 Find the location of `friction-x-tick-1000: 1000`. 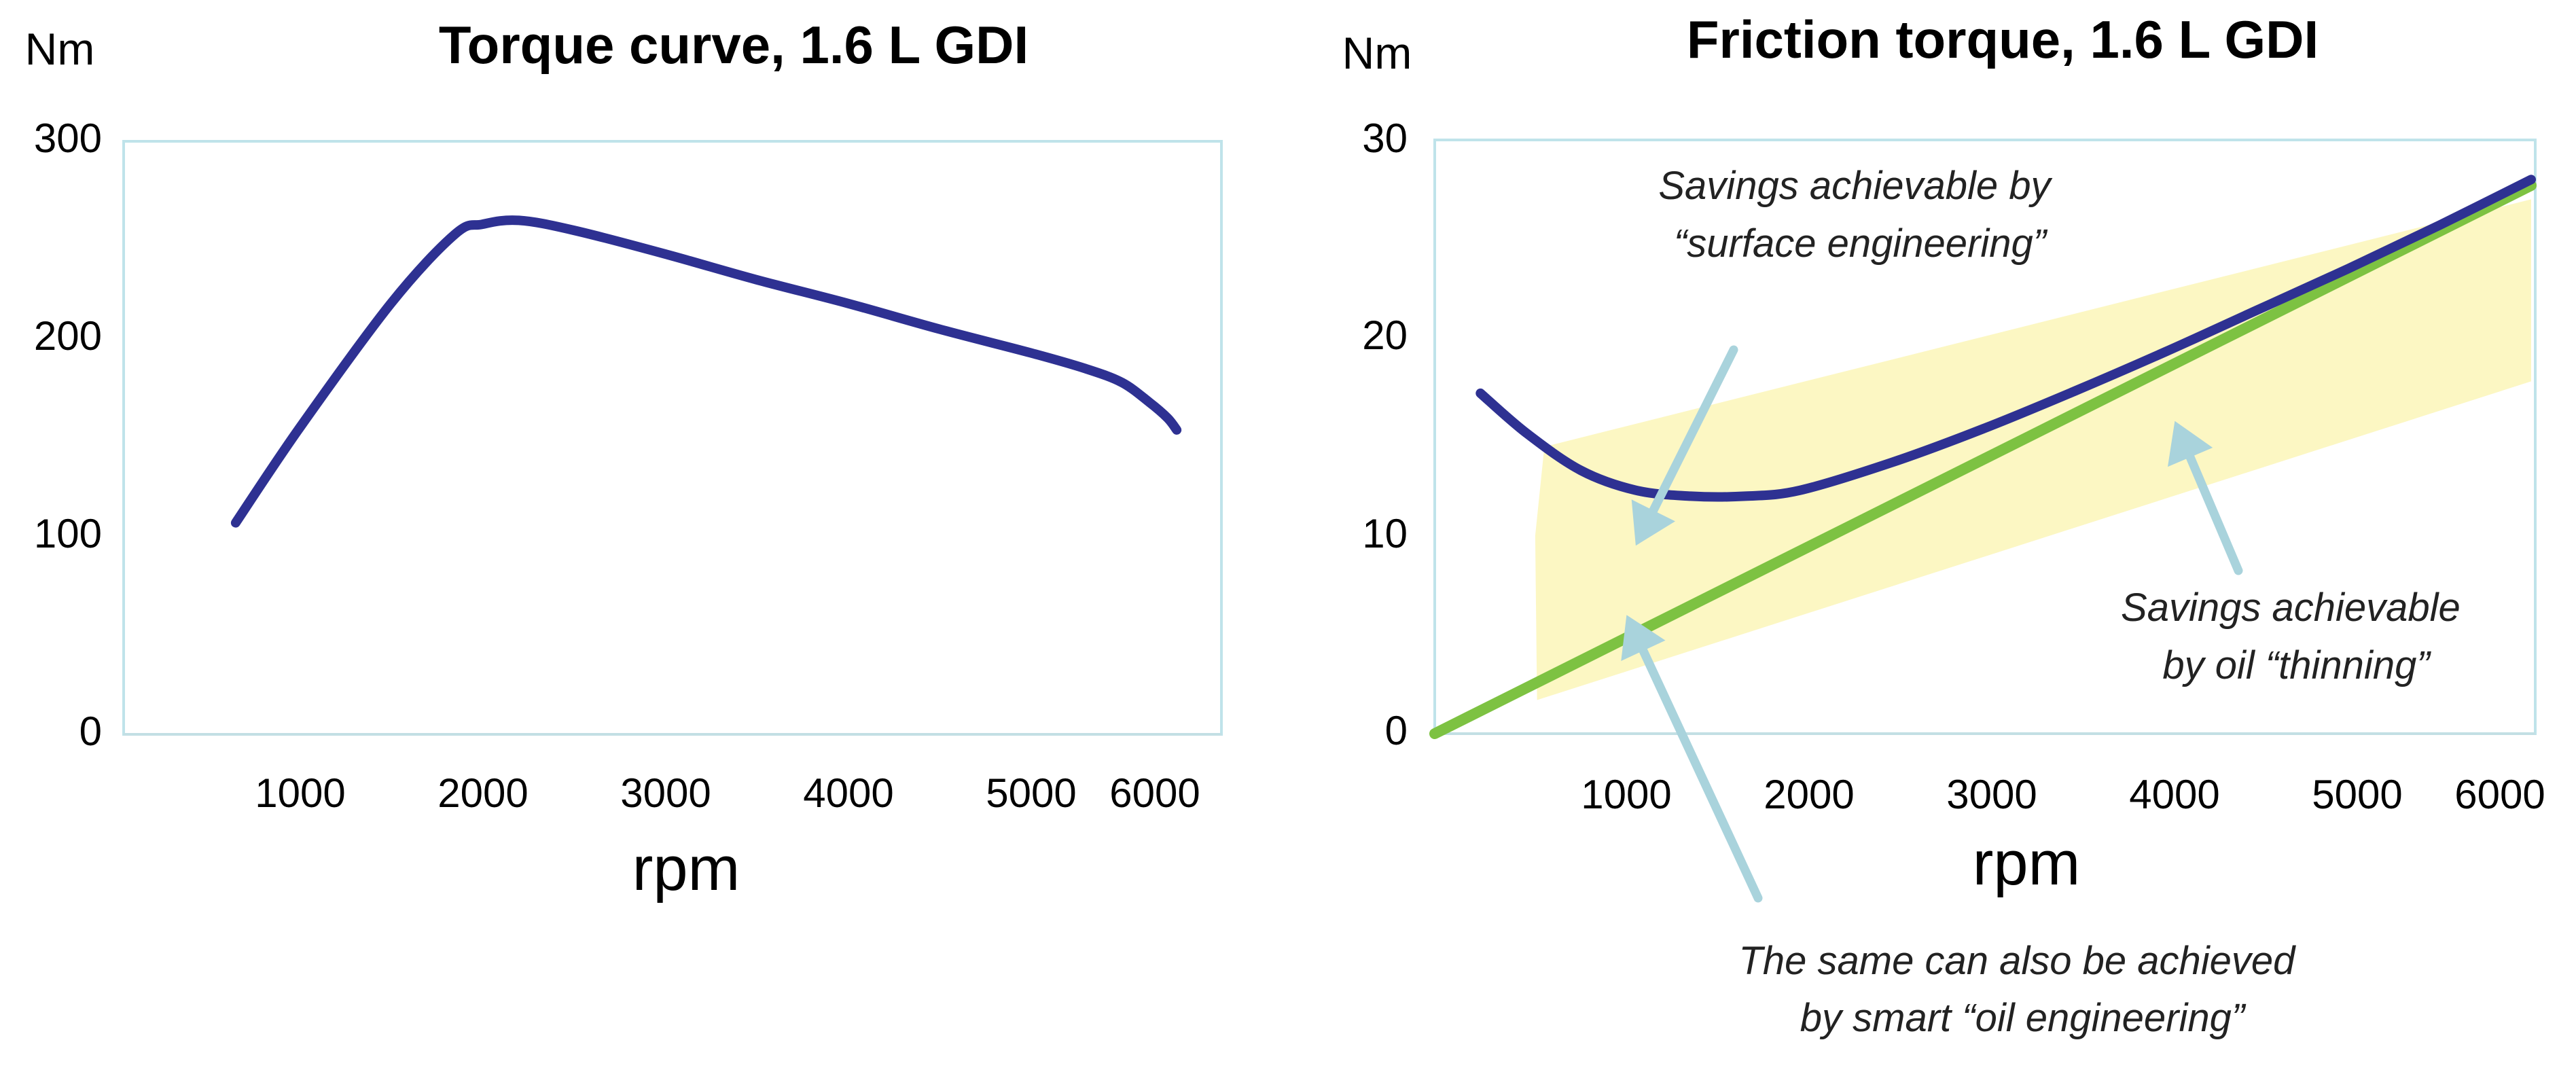

friction-x-tick-1000: 1000 is located at coordinates (1626, 794).